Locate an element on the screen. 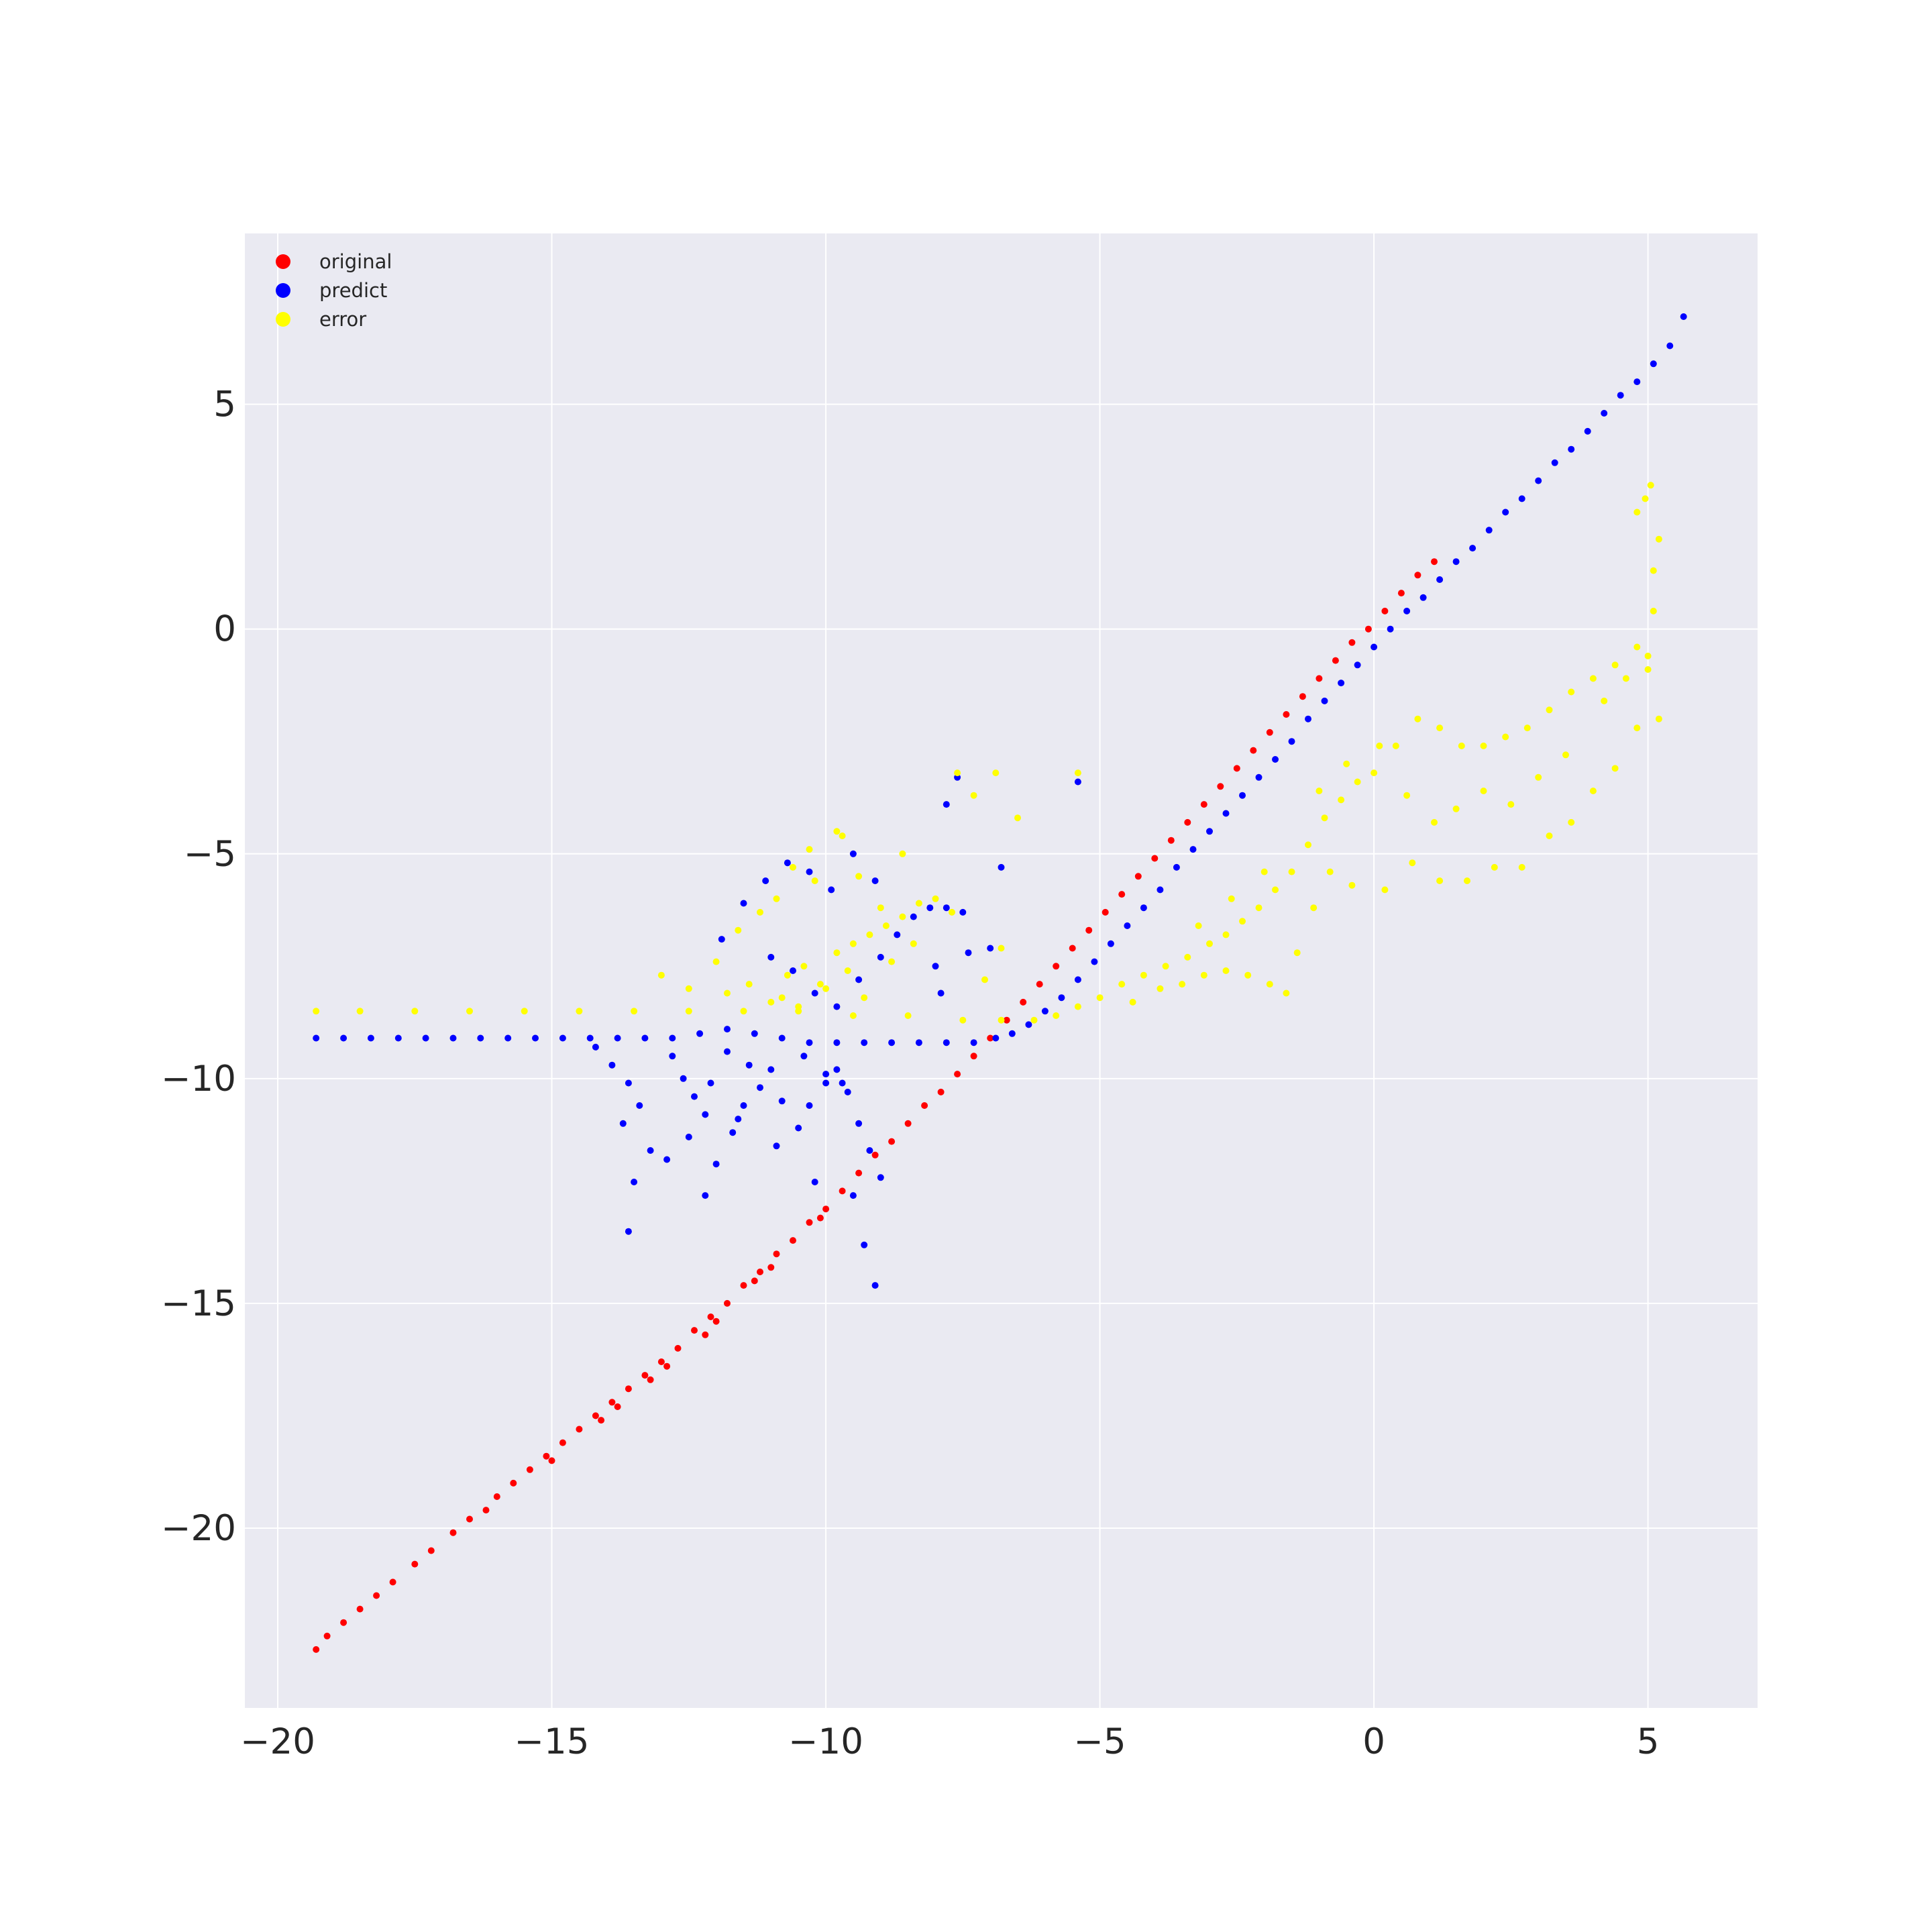  x-tick-label: 5 is located at coordinates (1648, 1741).